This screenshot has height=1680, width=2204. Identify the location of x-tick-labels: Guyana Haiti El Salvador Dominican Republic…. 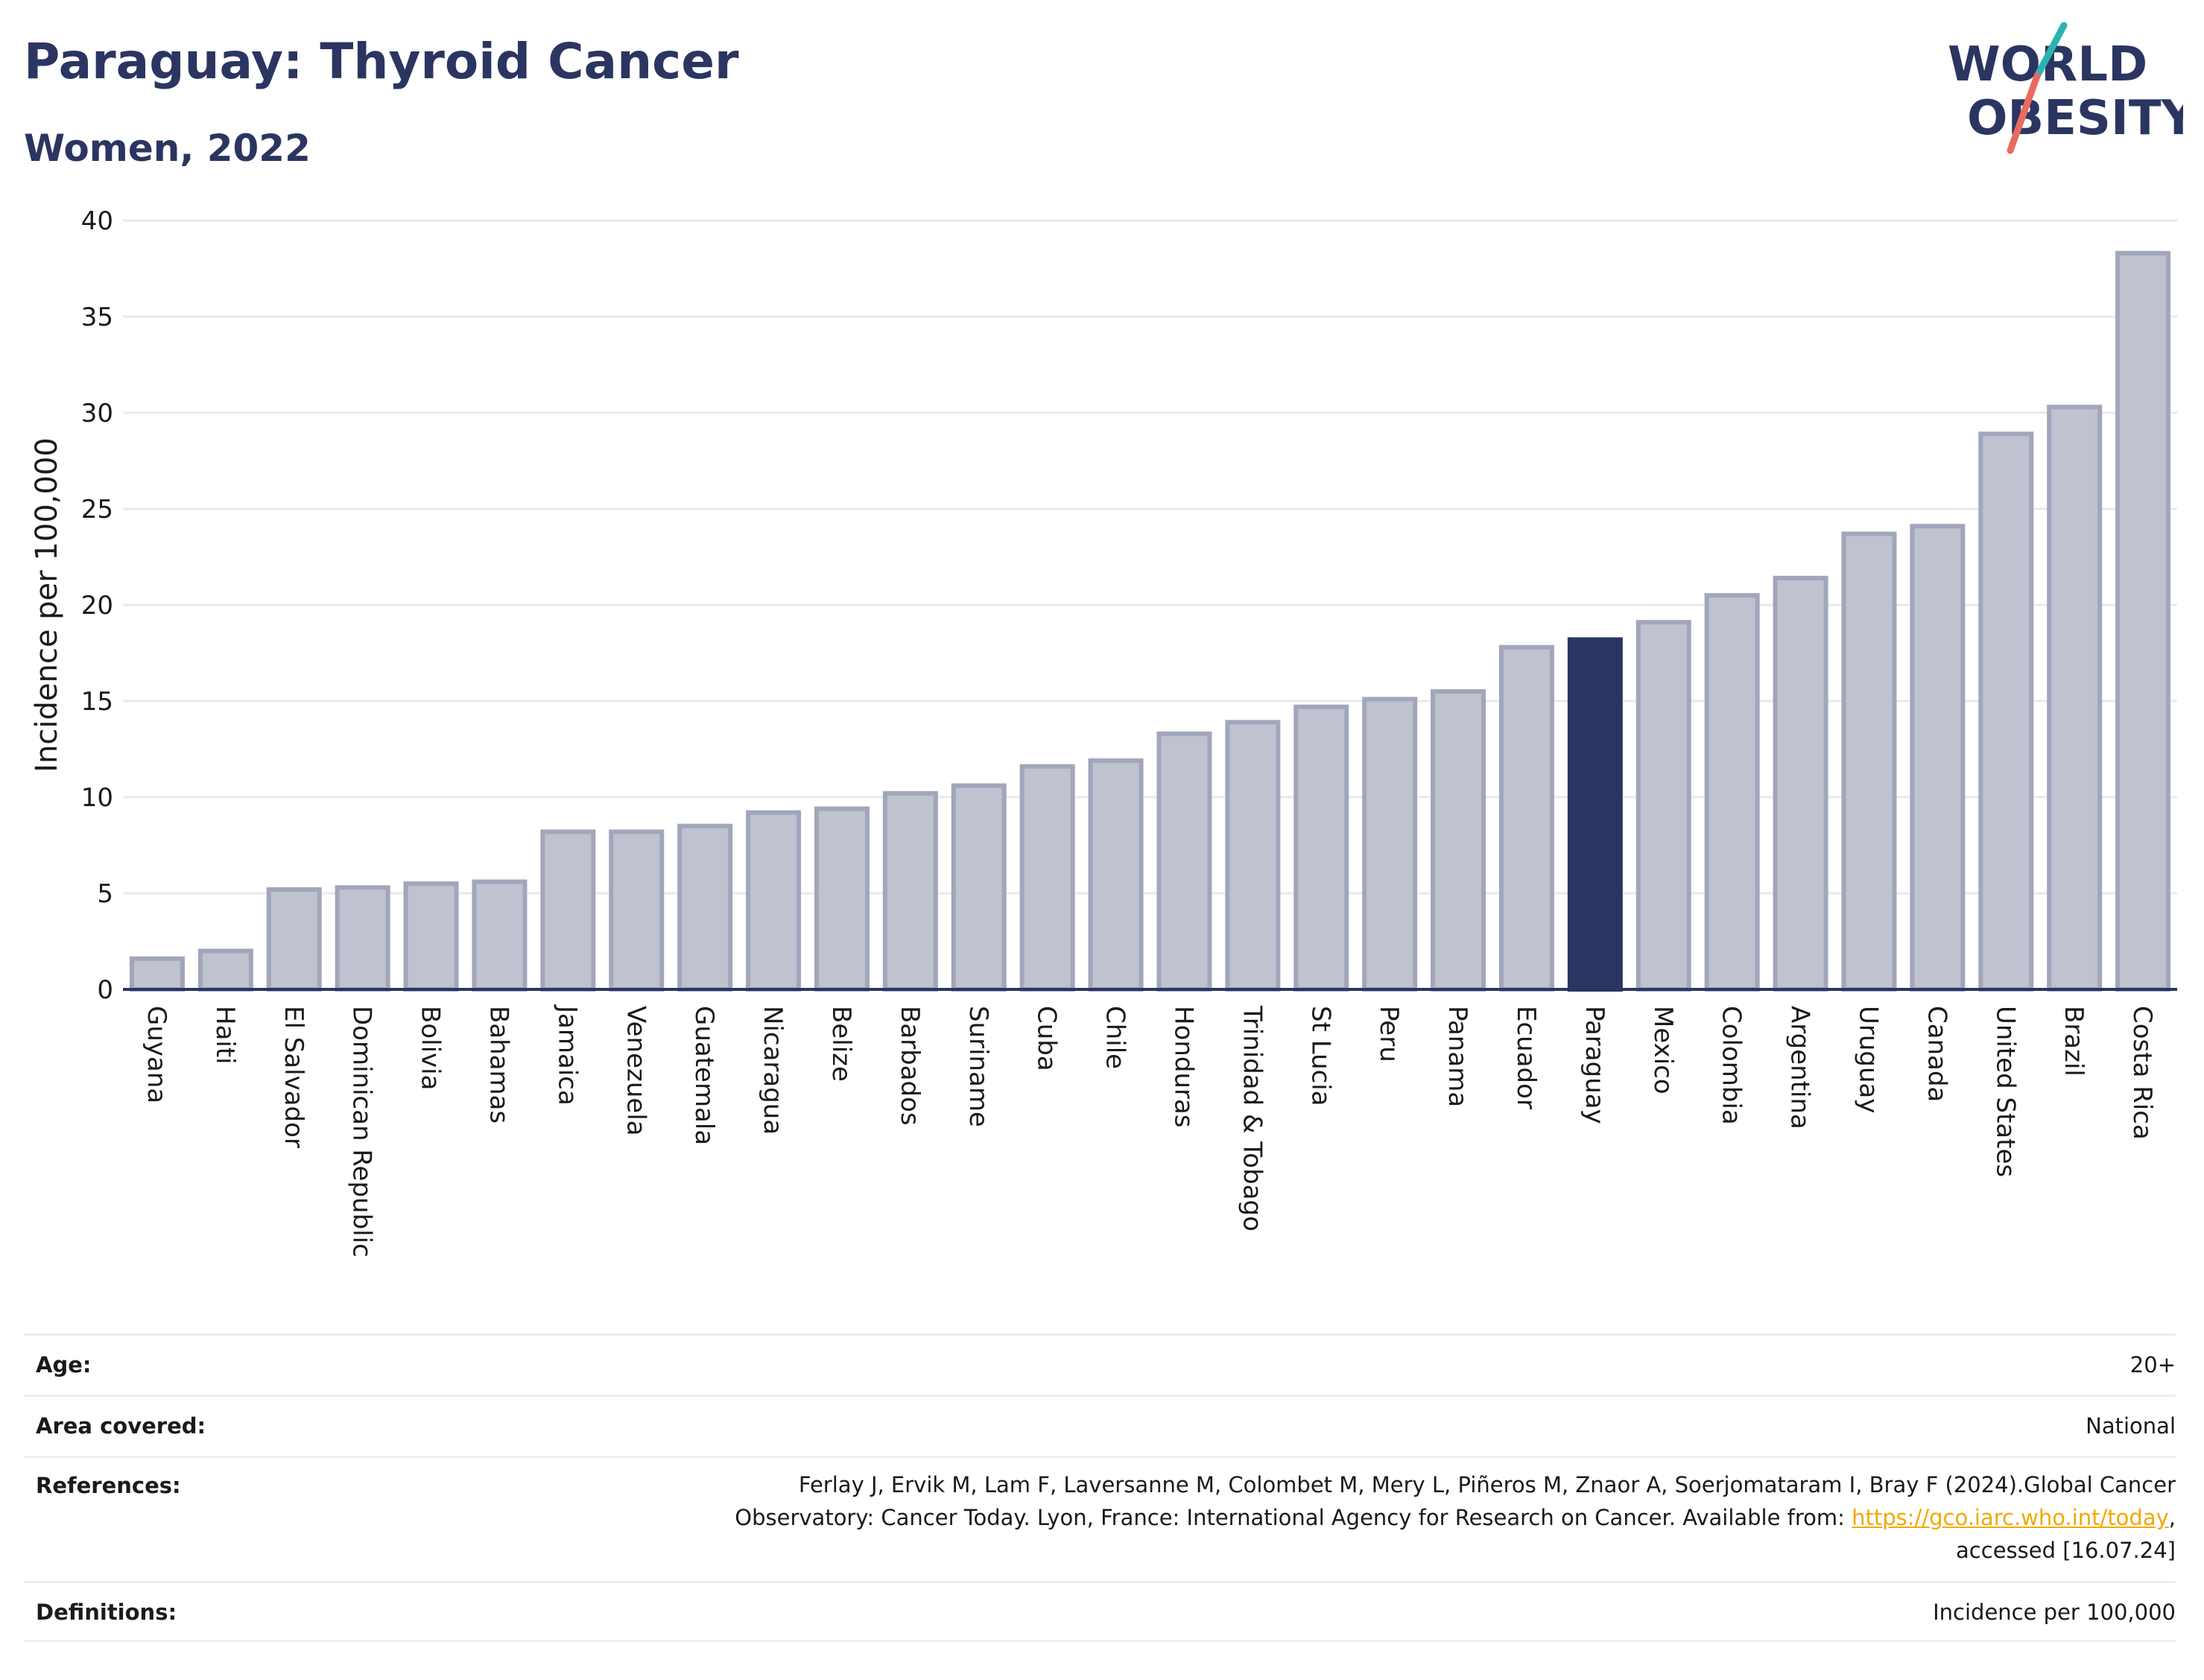
(1149, 1131).